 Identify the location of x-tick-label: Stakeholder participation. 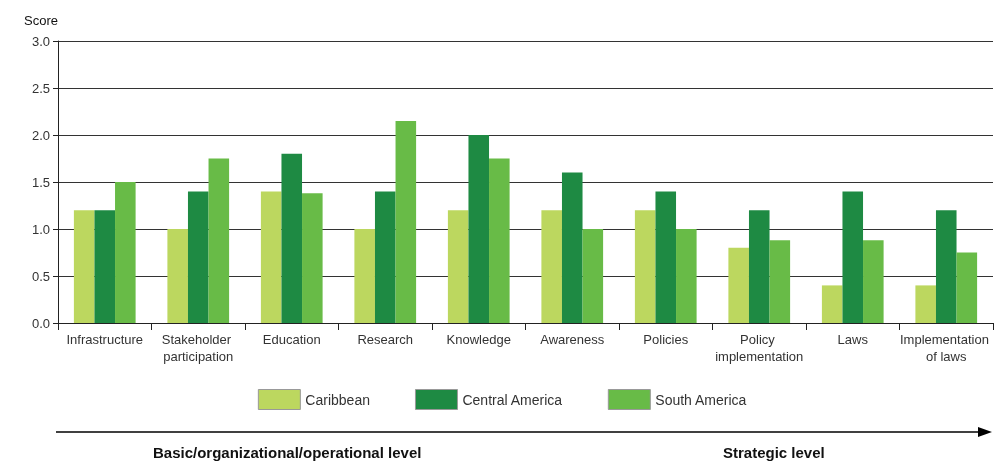
(198, 348).